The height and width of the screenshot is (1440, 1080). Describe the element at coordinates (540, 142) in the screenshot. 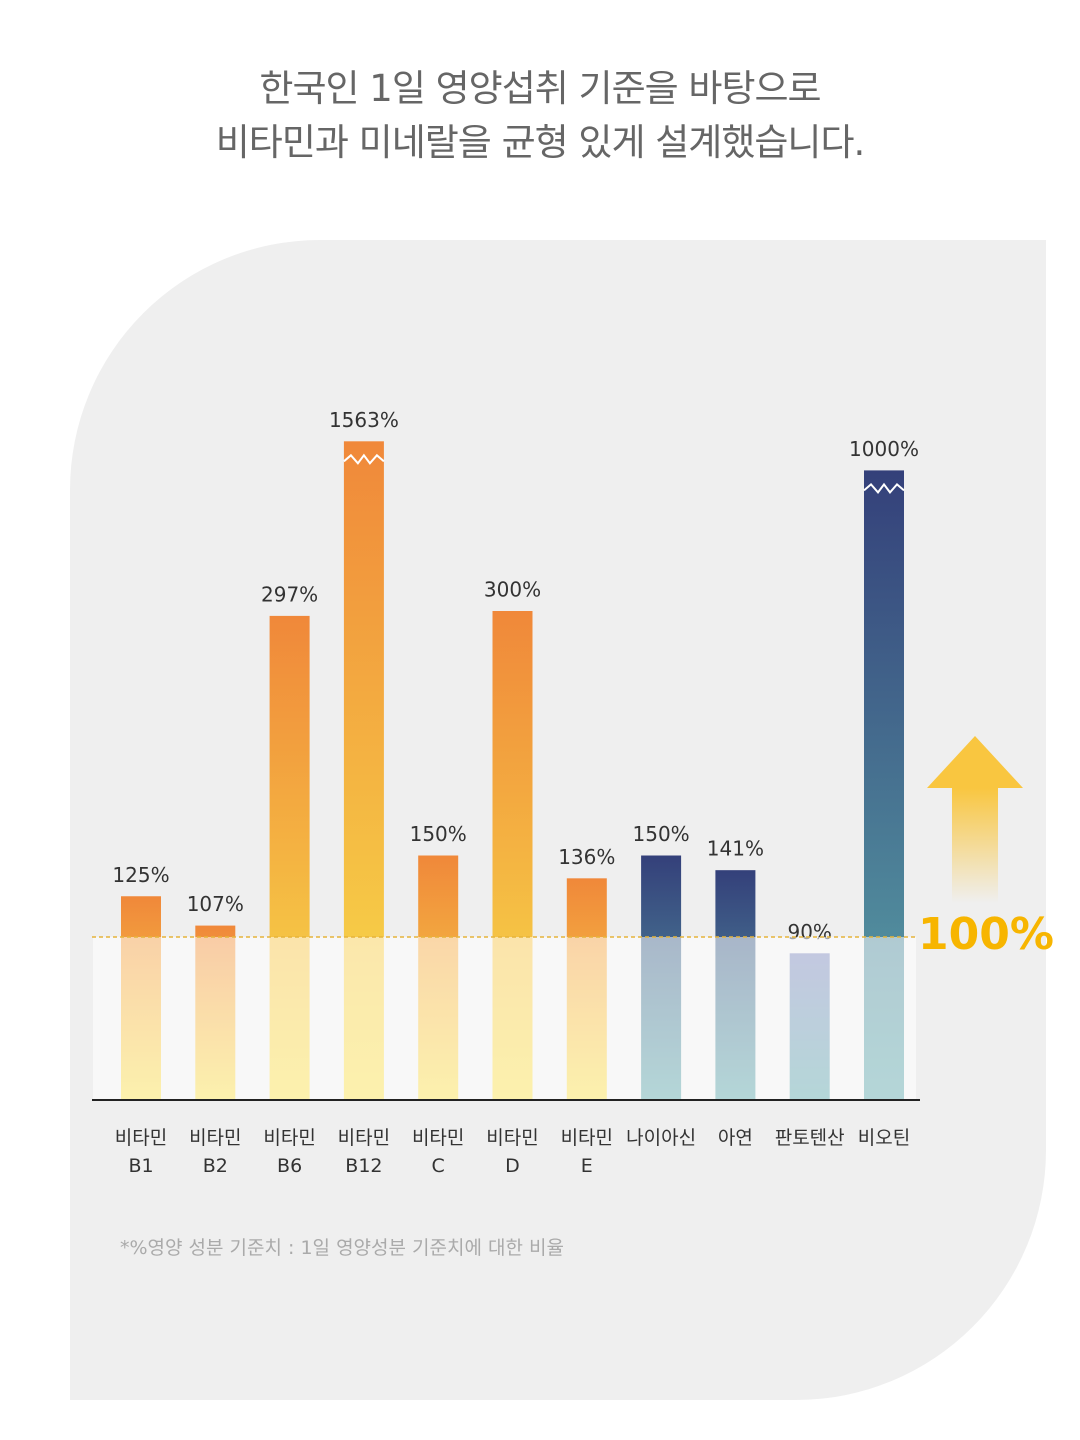

I see `title-line: 비타민과 미네랄을 균형 있게 설계했습니다.` at that location.